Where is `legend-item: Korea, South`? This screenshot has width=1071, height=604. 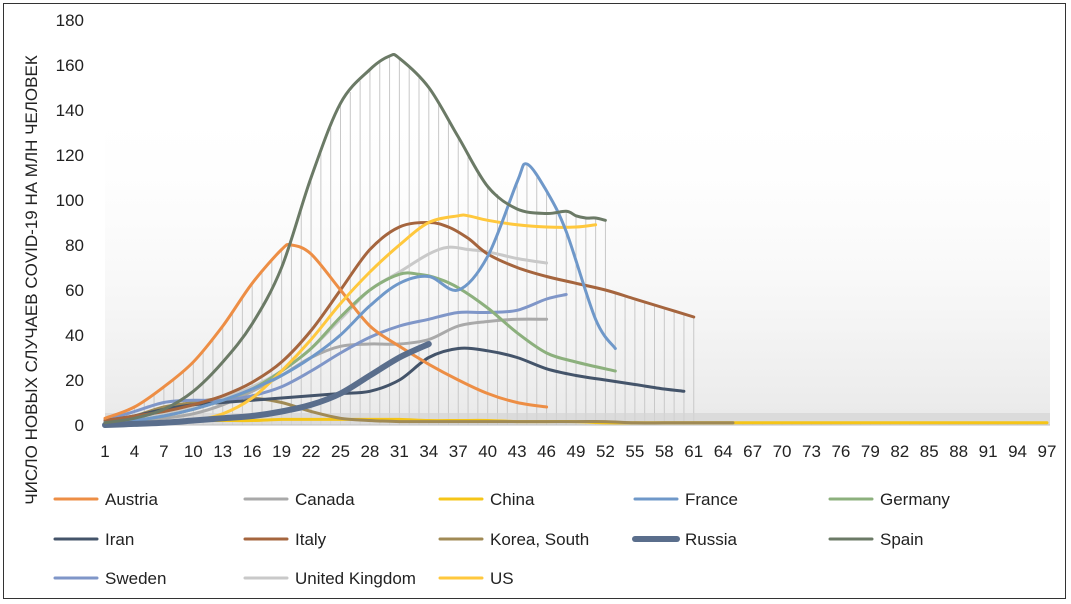 legend-item: Korea, South is located at coordinates (513, 539).